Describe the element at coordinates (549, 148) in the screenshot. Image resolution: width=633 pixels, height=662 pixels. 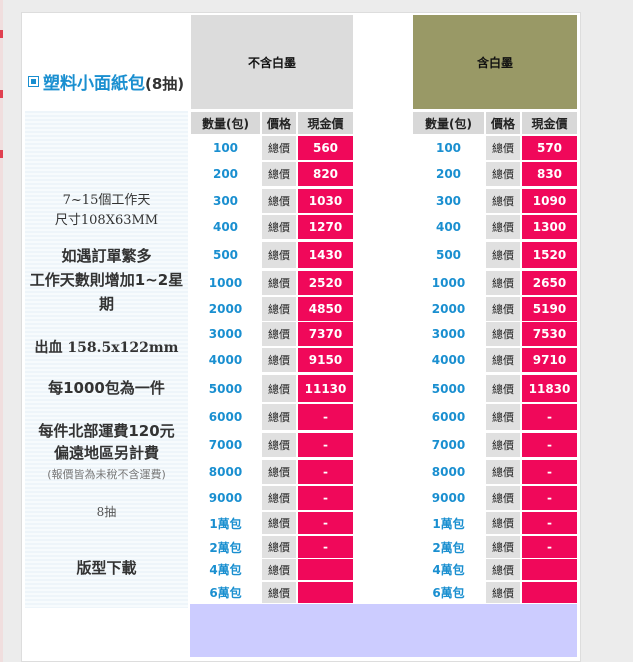
I see `price-cell: 570` at that location.